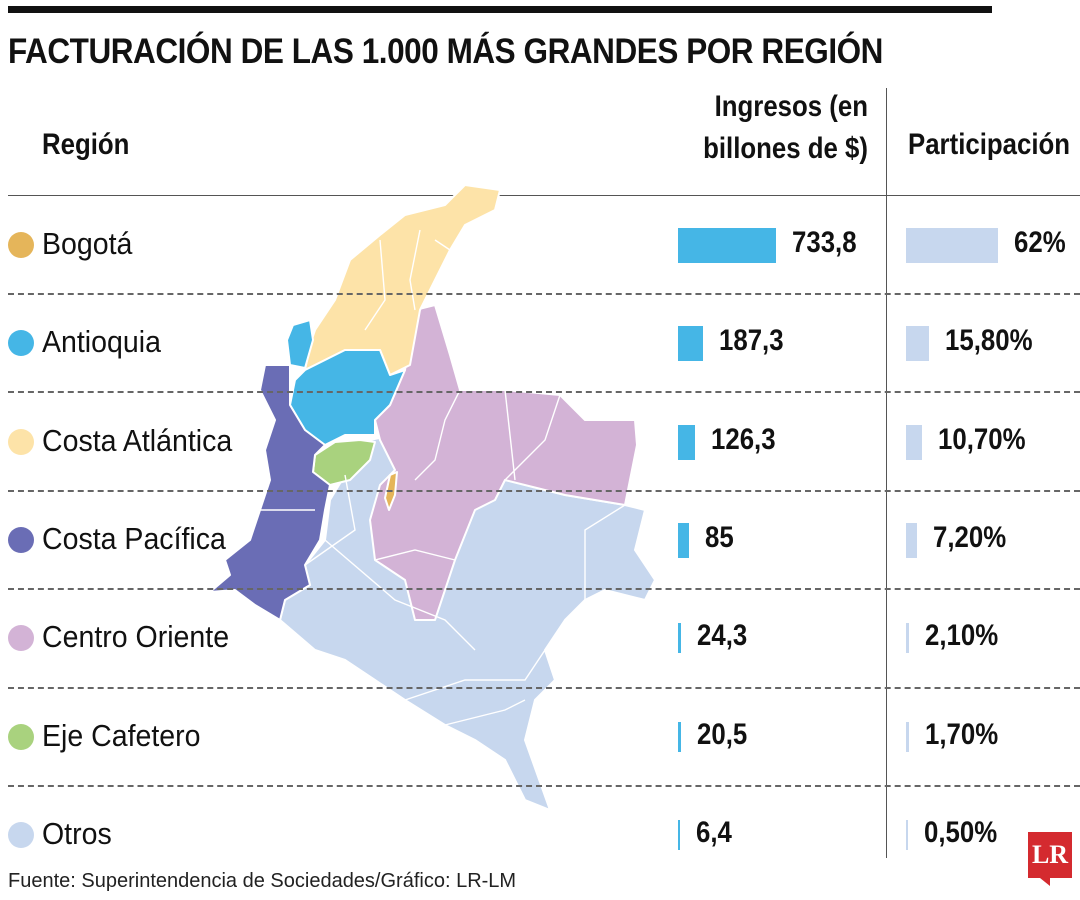 This screenshot has width=1080, height=900. Describe the element at coordinates (1040, 243) in the screenshot. I see `participacion-value: 62%` at that location.